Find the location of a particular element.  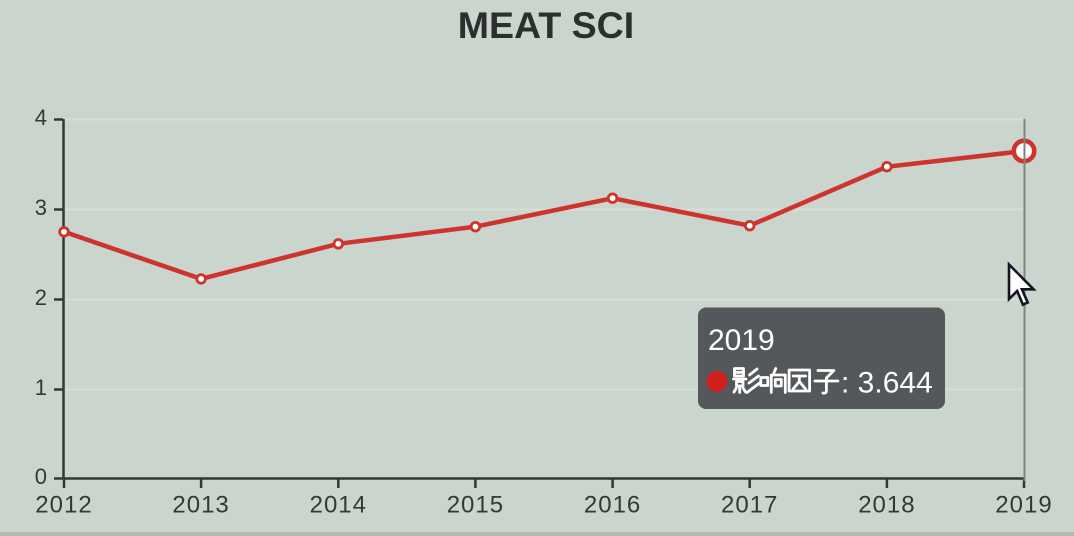

svg-text: 2015 is located at coordinates (475, 504).